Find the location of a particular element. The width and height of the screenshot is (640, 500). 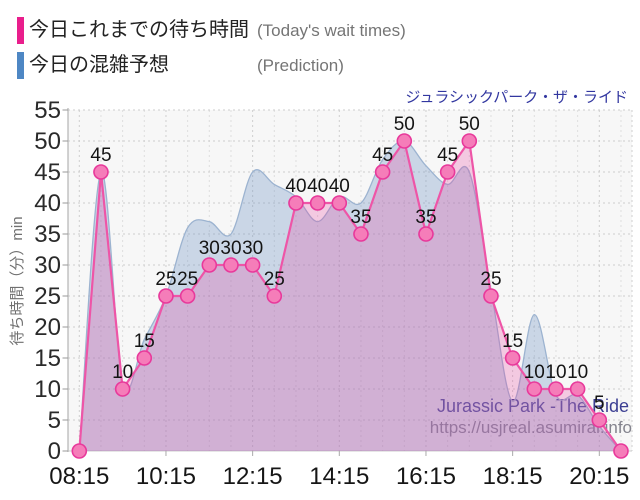

legend-item-actual: 今日これまでの待ち時間 (Today's wait times) is located at coordinates (211, 34).